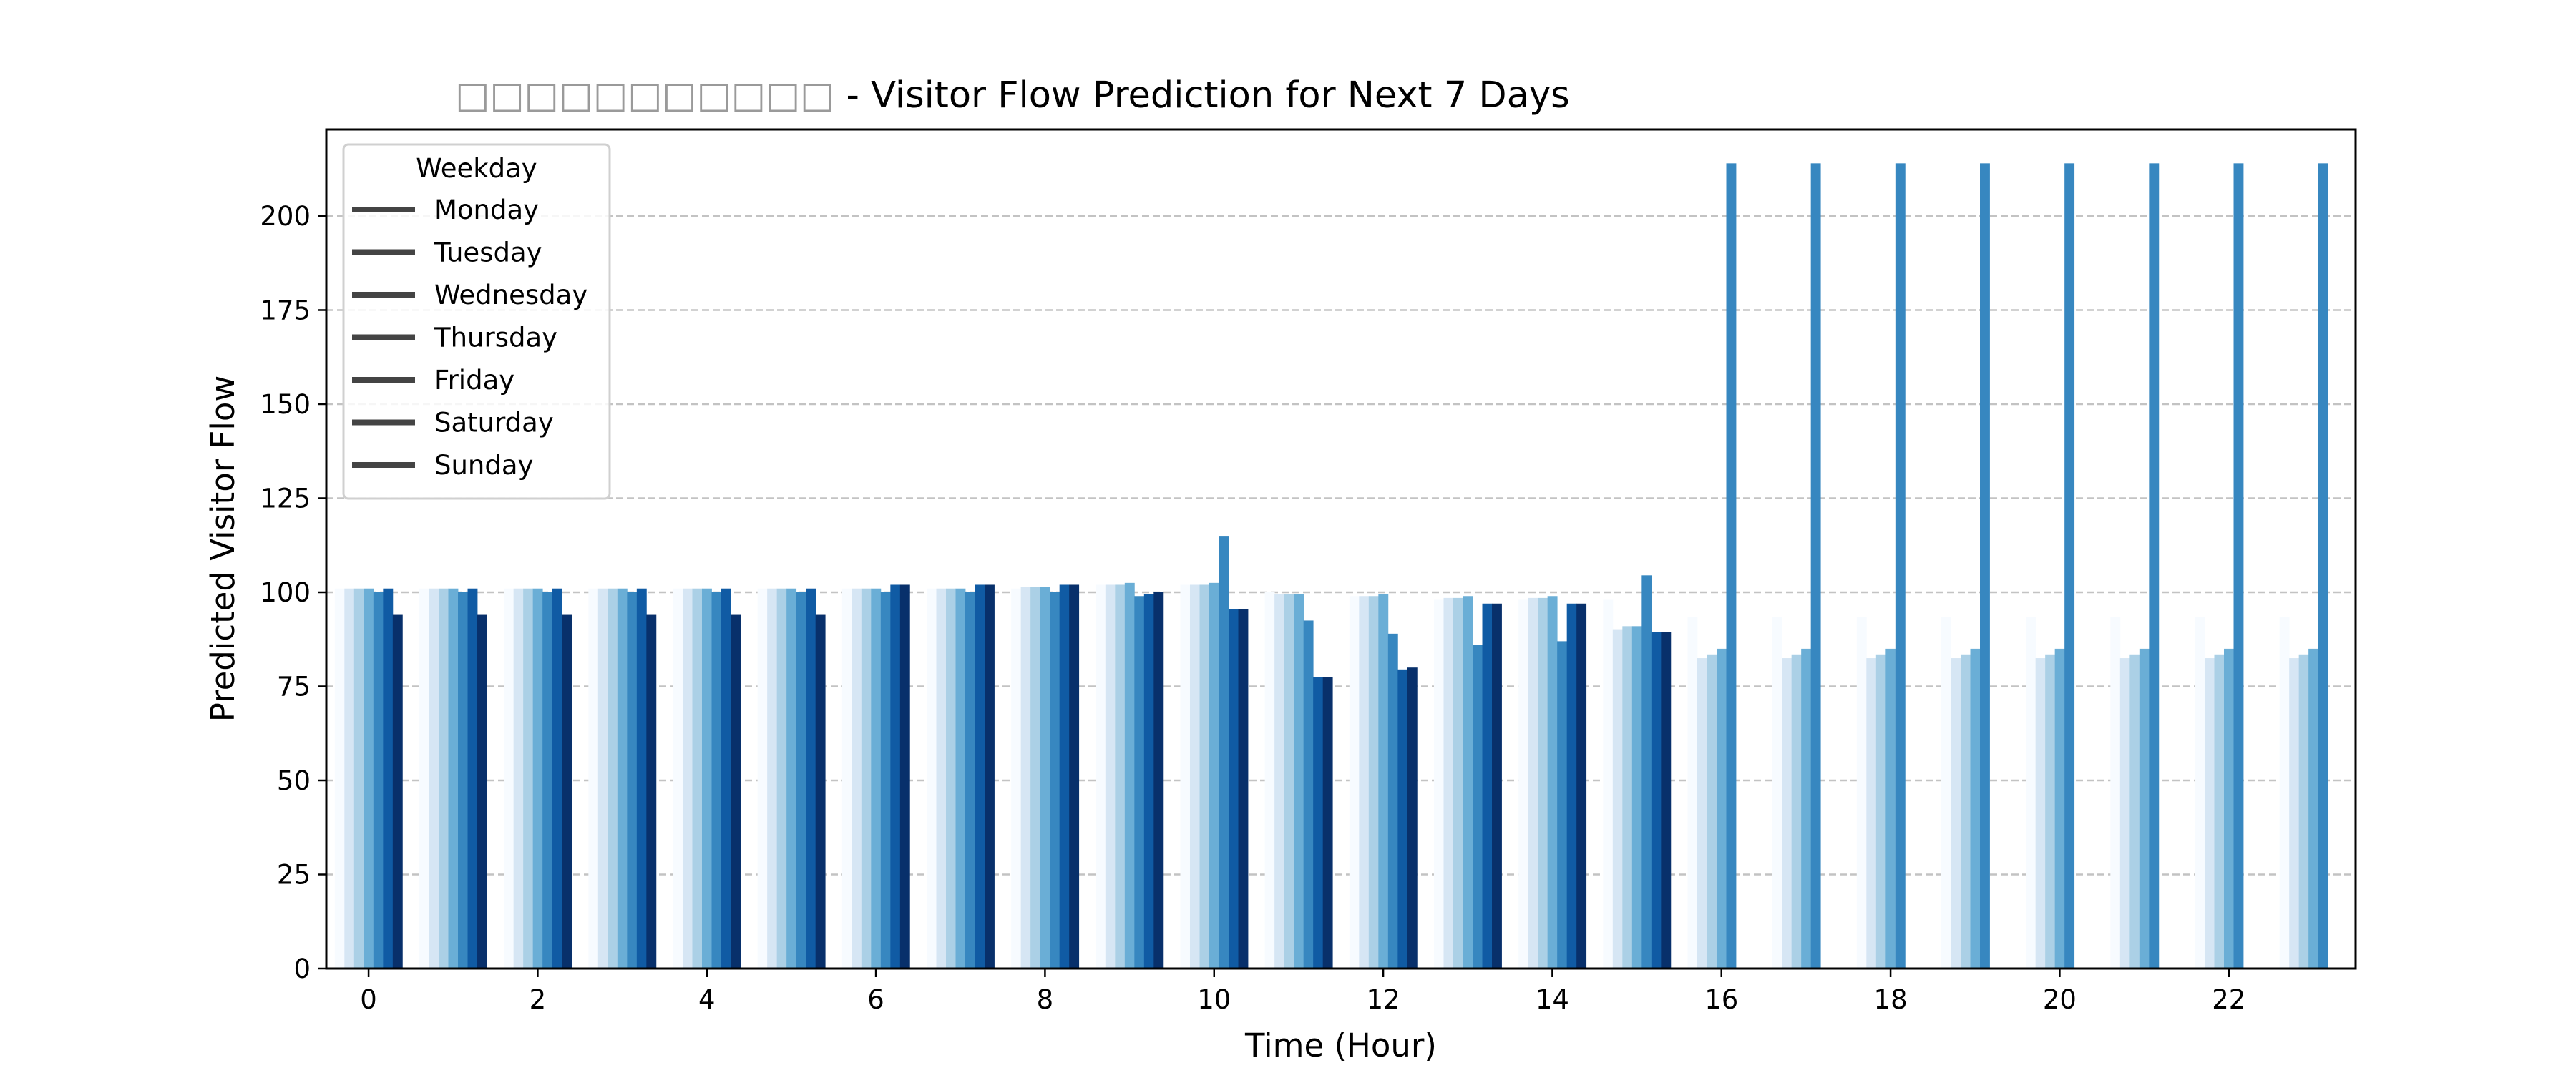 The width and height of the screenshot is (2576, 1073). I want to click on legend-title: Weekday, so click(476, 168).